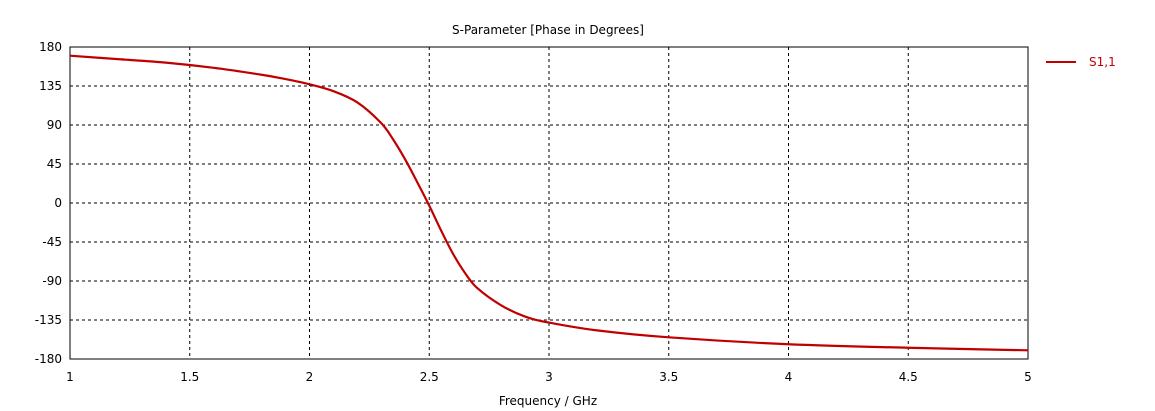 This screenshot has height=411, width=1155. I want to click on legend: S1,1, so click(1081, 62).